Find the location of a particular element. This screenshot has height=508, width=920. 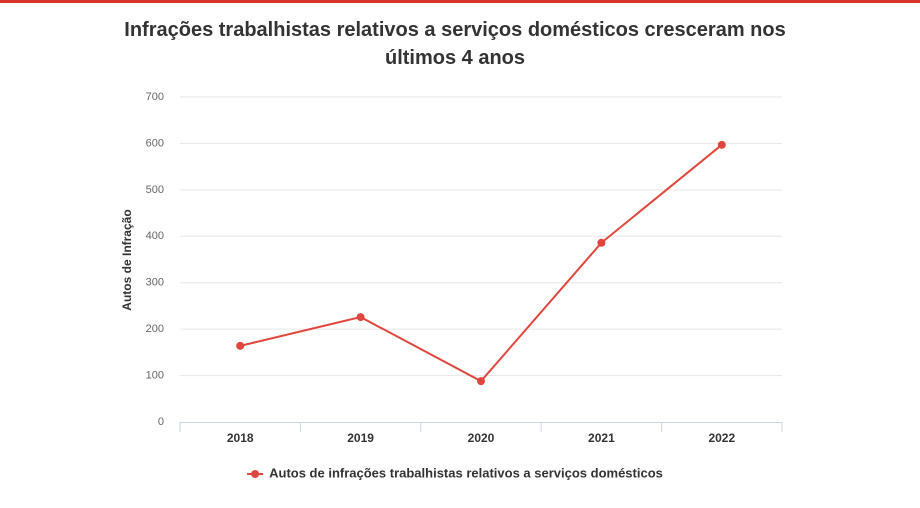

x-tick-label: 2018 is located at coordinates (240, 438).